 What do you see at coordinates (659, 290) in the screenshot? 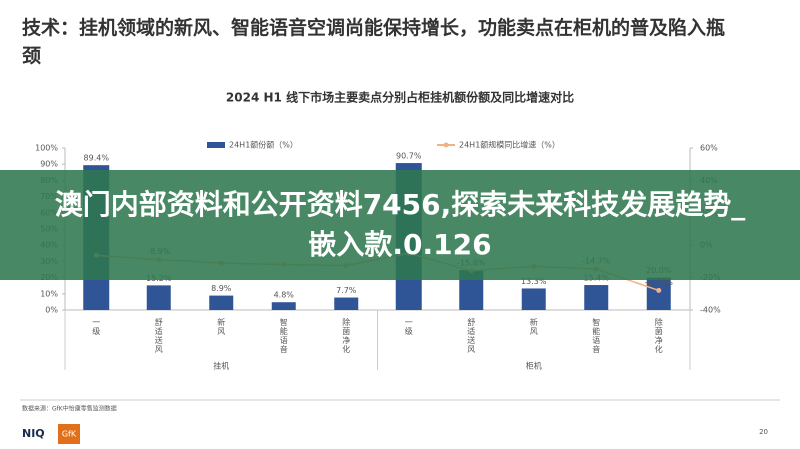
I see `line-marker` at bounding box center [659, 290].